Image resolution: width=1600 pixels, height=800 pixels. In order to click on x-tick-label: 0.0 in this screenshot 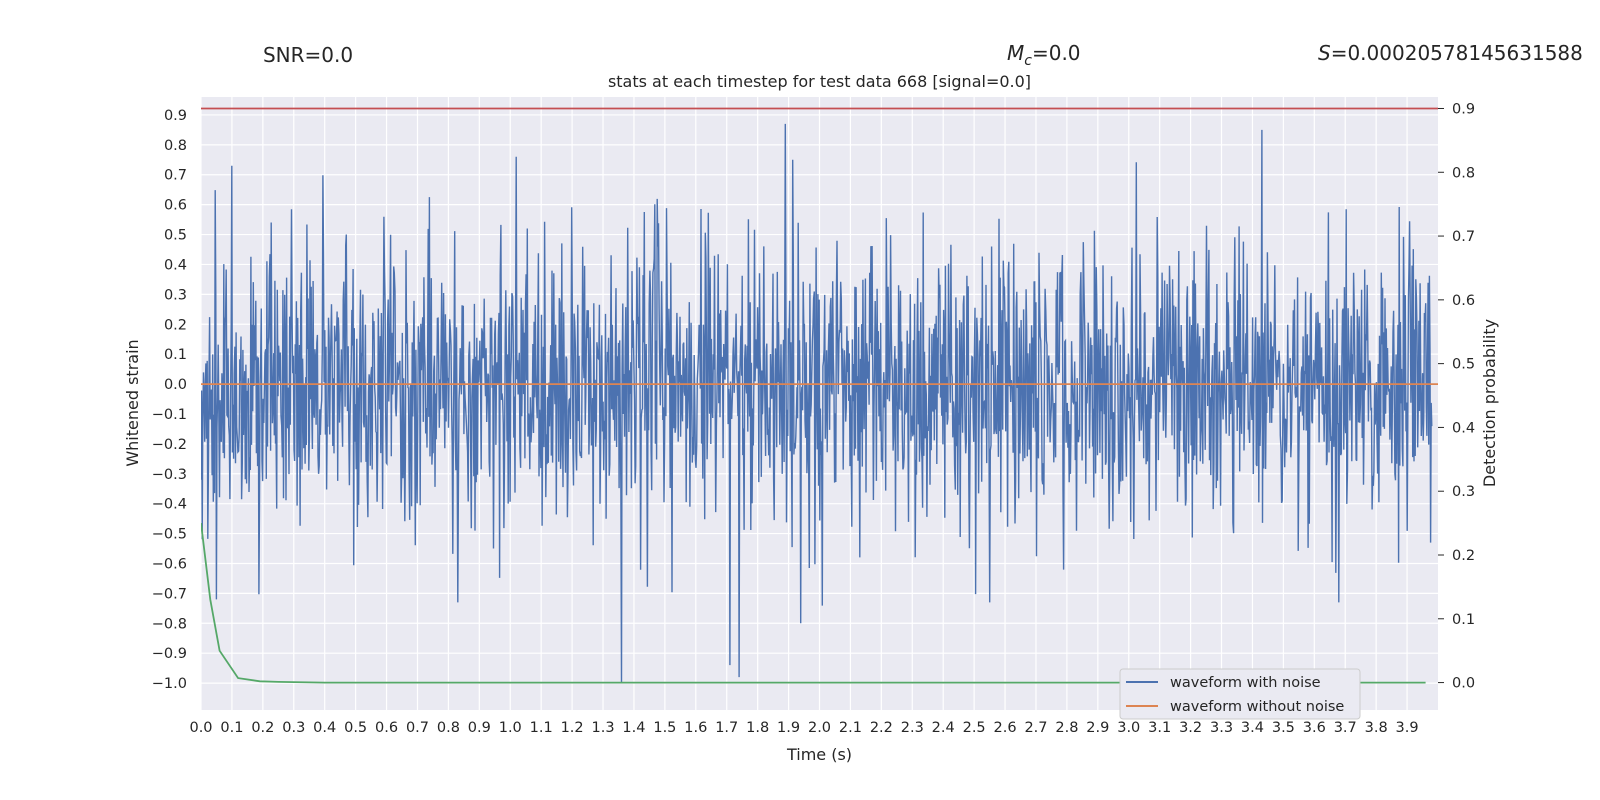, I will do `click(200, 728)`.